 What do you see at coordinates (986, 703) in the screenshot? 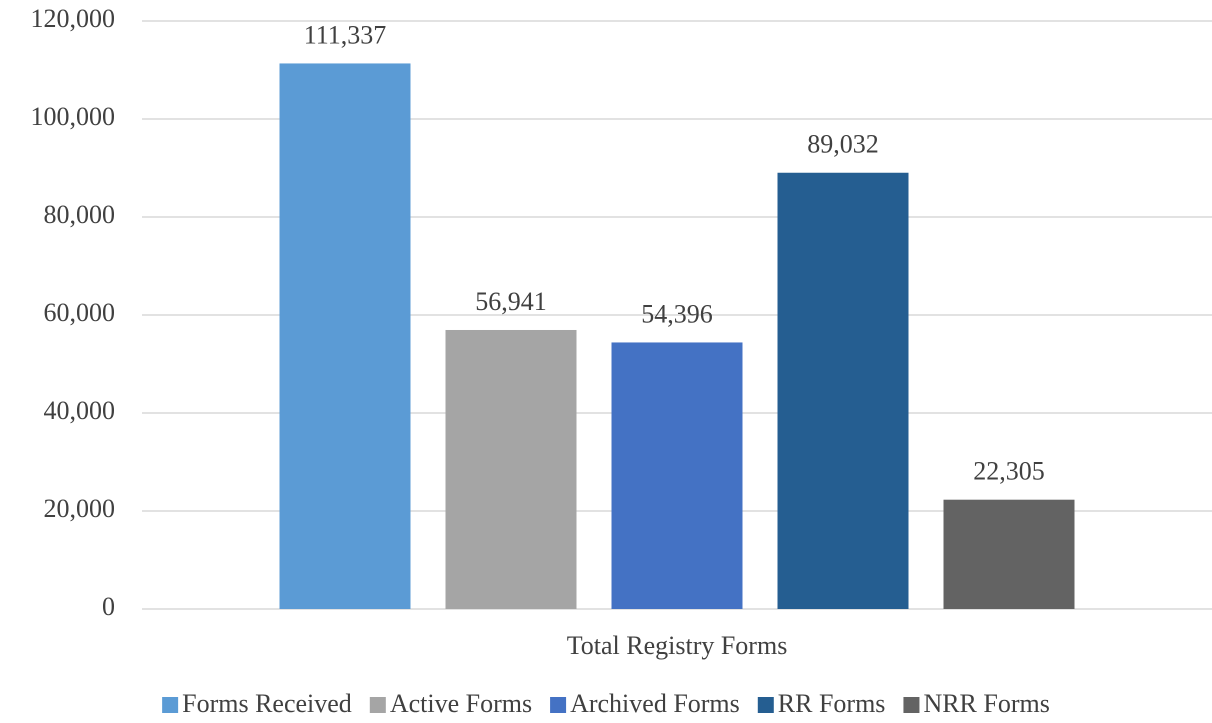
I see `legend-label: NRR Forms` at bounding box center [986, 703].